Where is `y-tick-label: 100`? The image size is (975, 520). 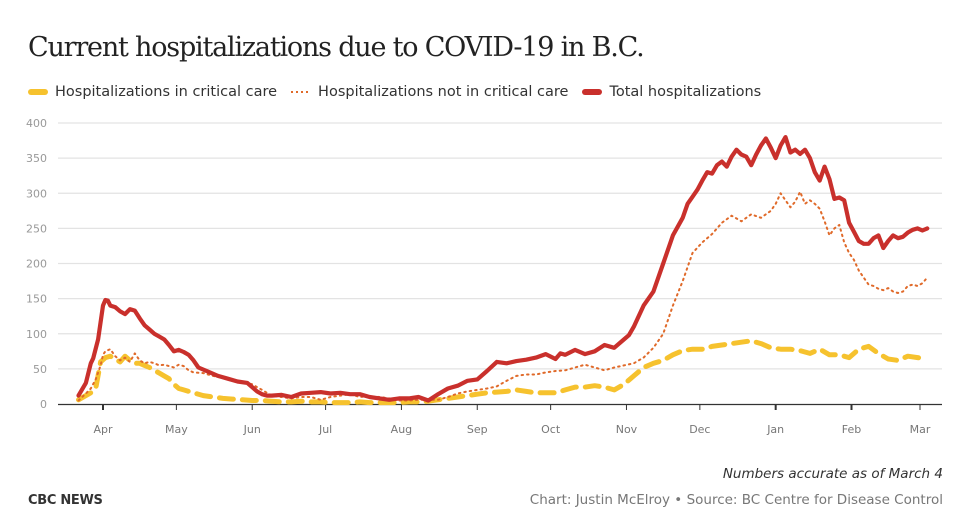
y-tick-label: 100 is located at coordinates (36, 334).